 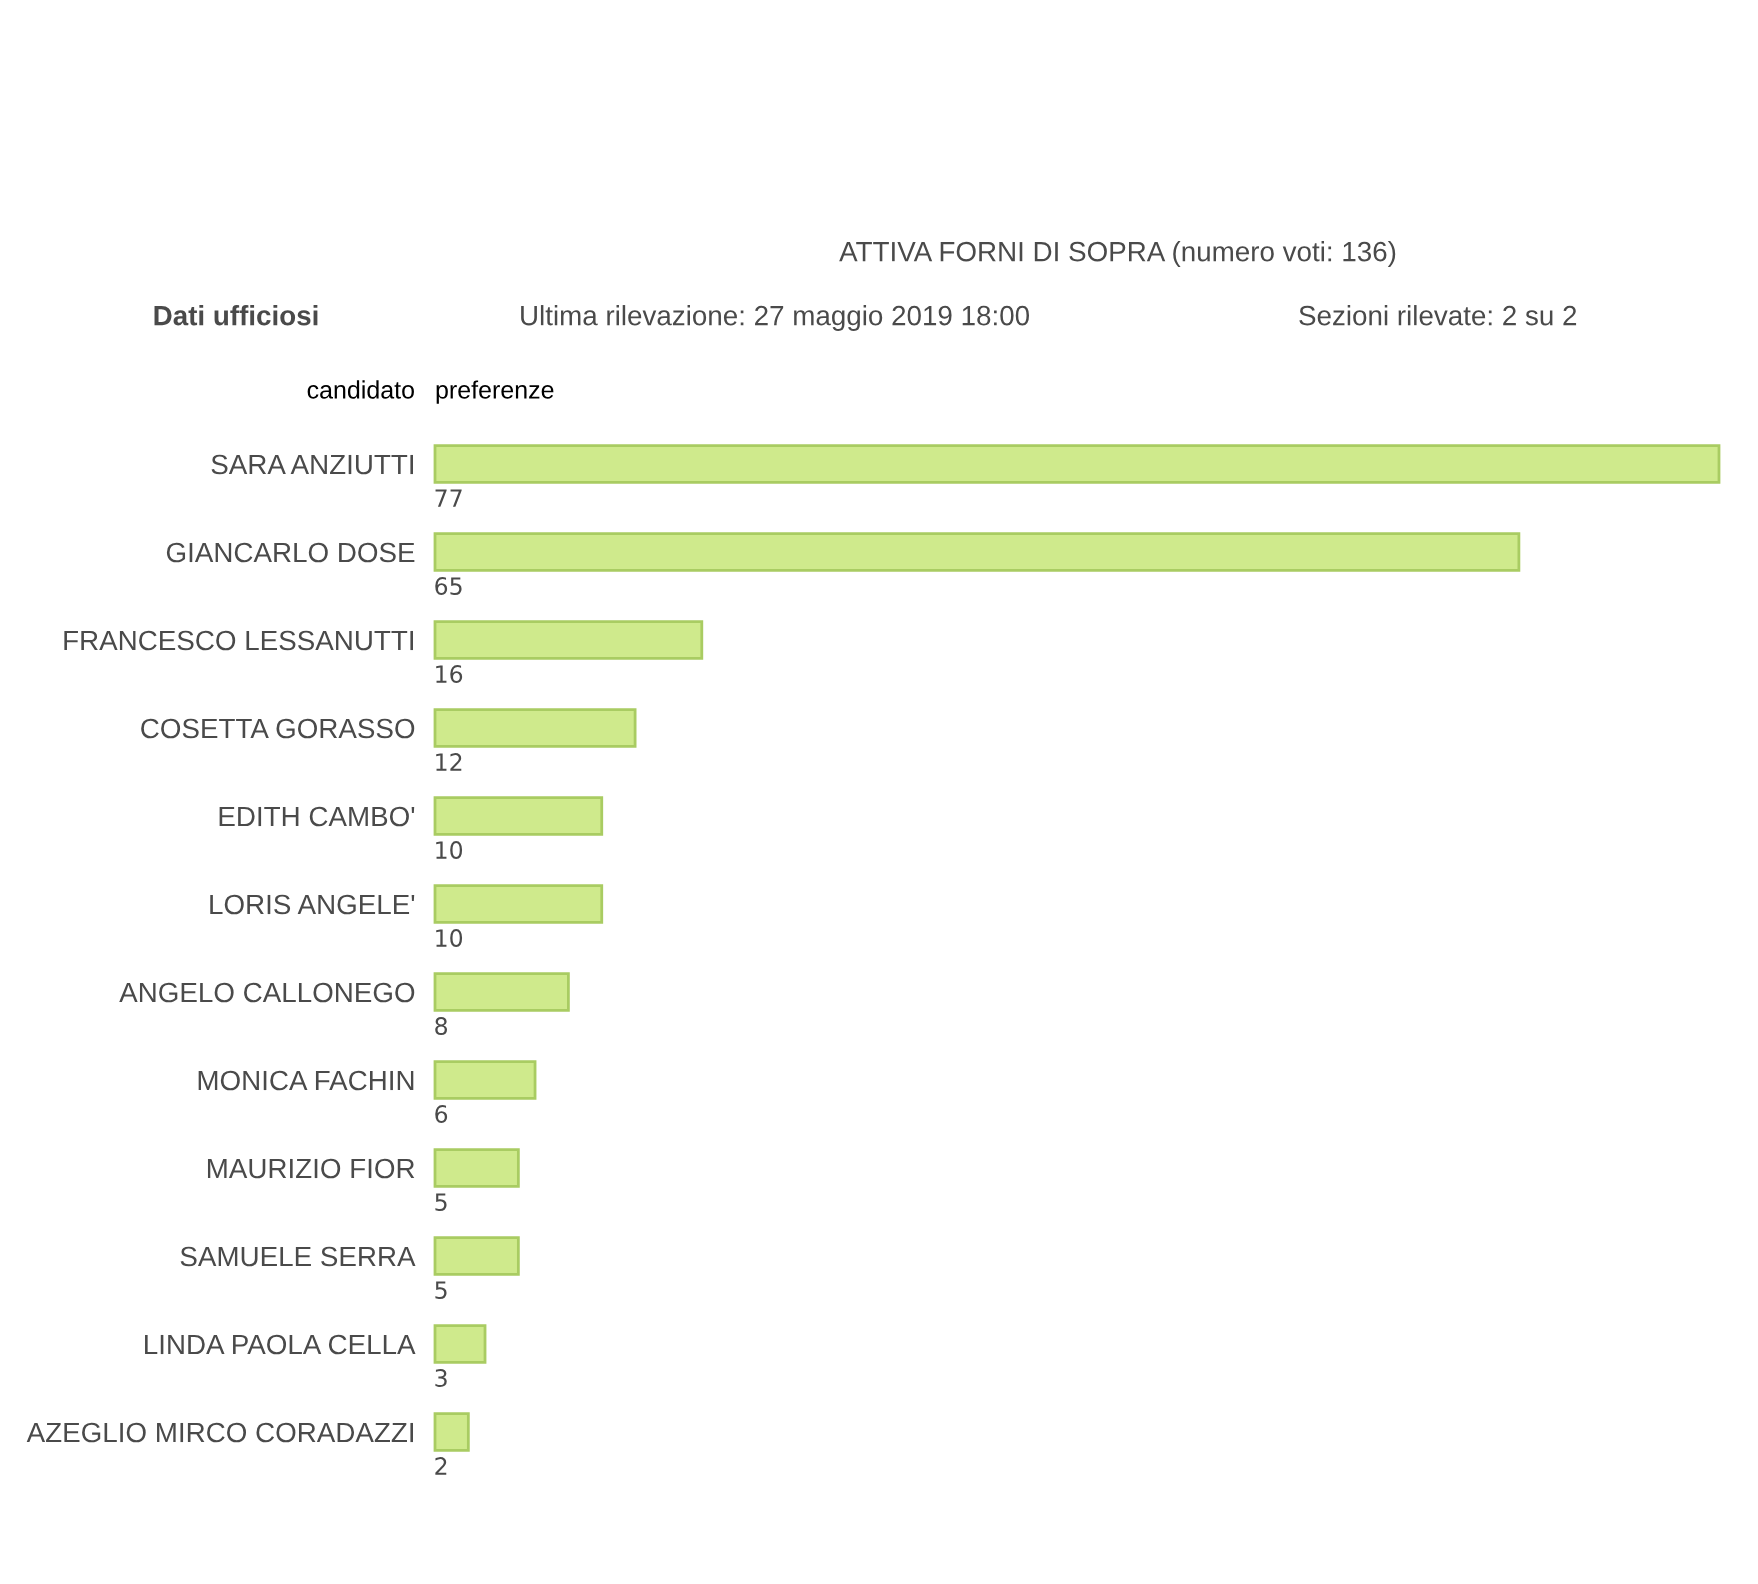 I want to click on y-axis-title: candidato, so click(x=360, y=389).